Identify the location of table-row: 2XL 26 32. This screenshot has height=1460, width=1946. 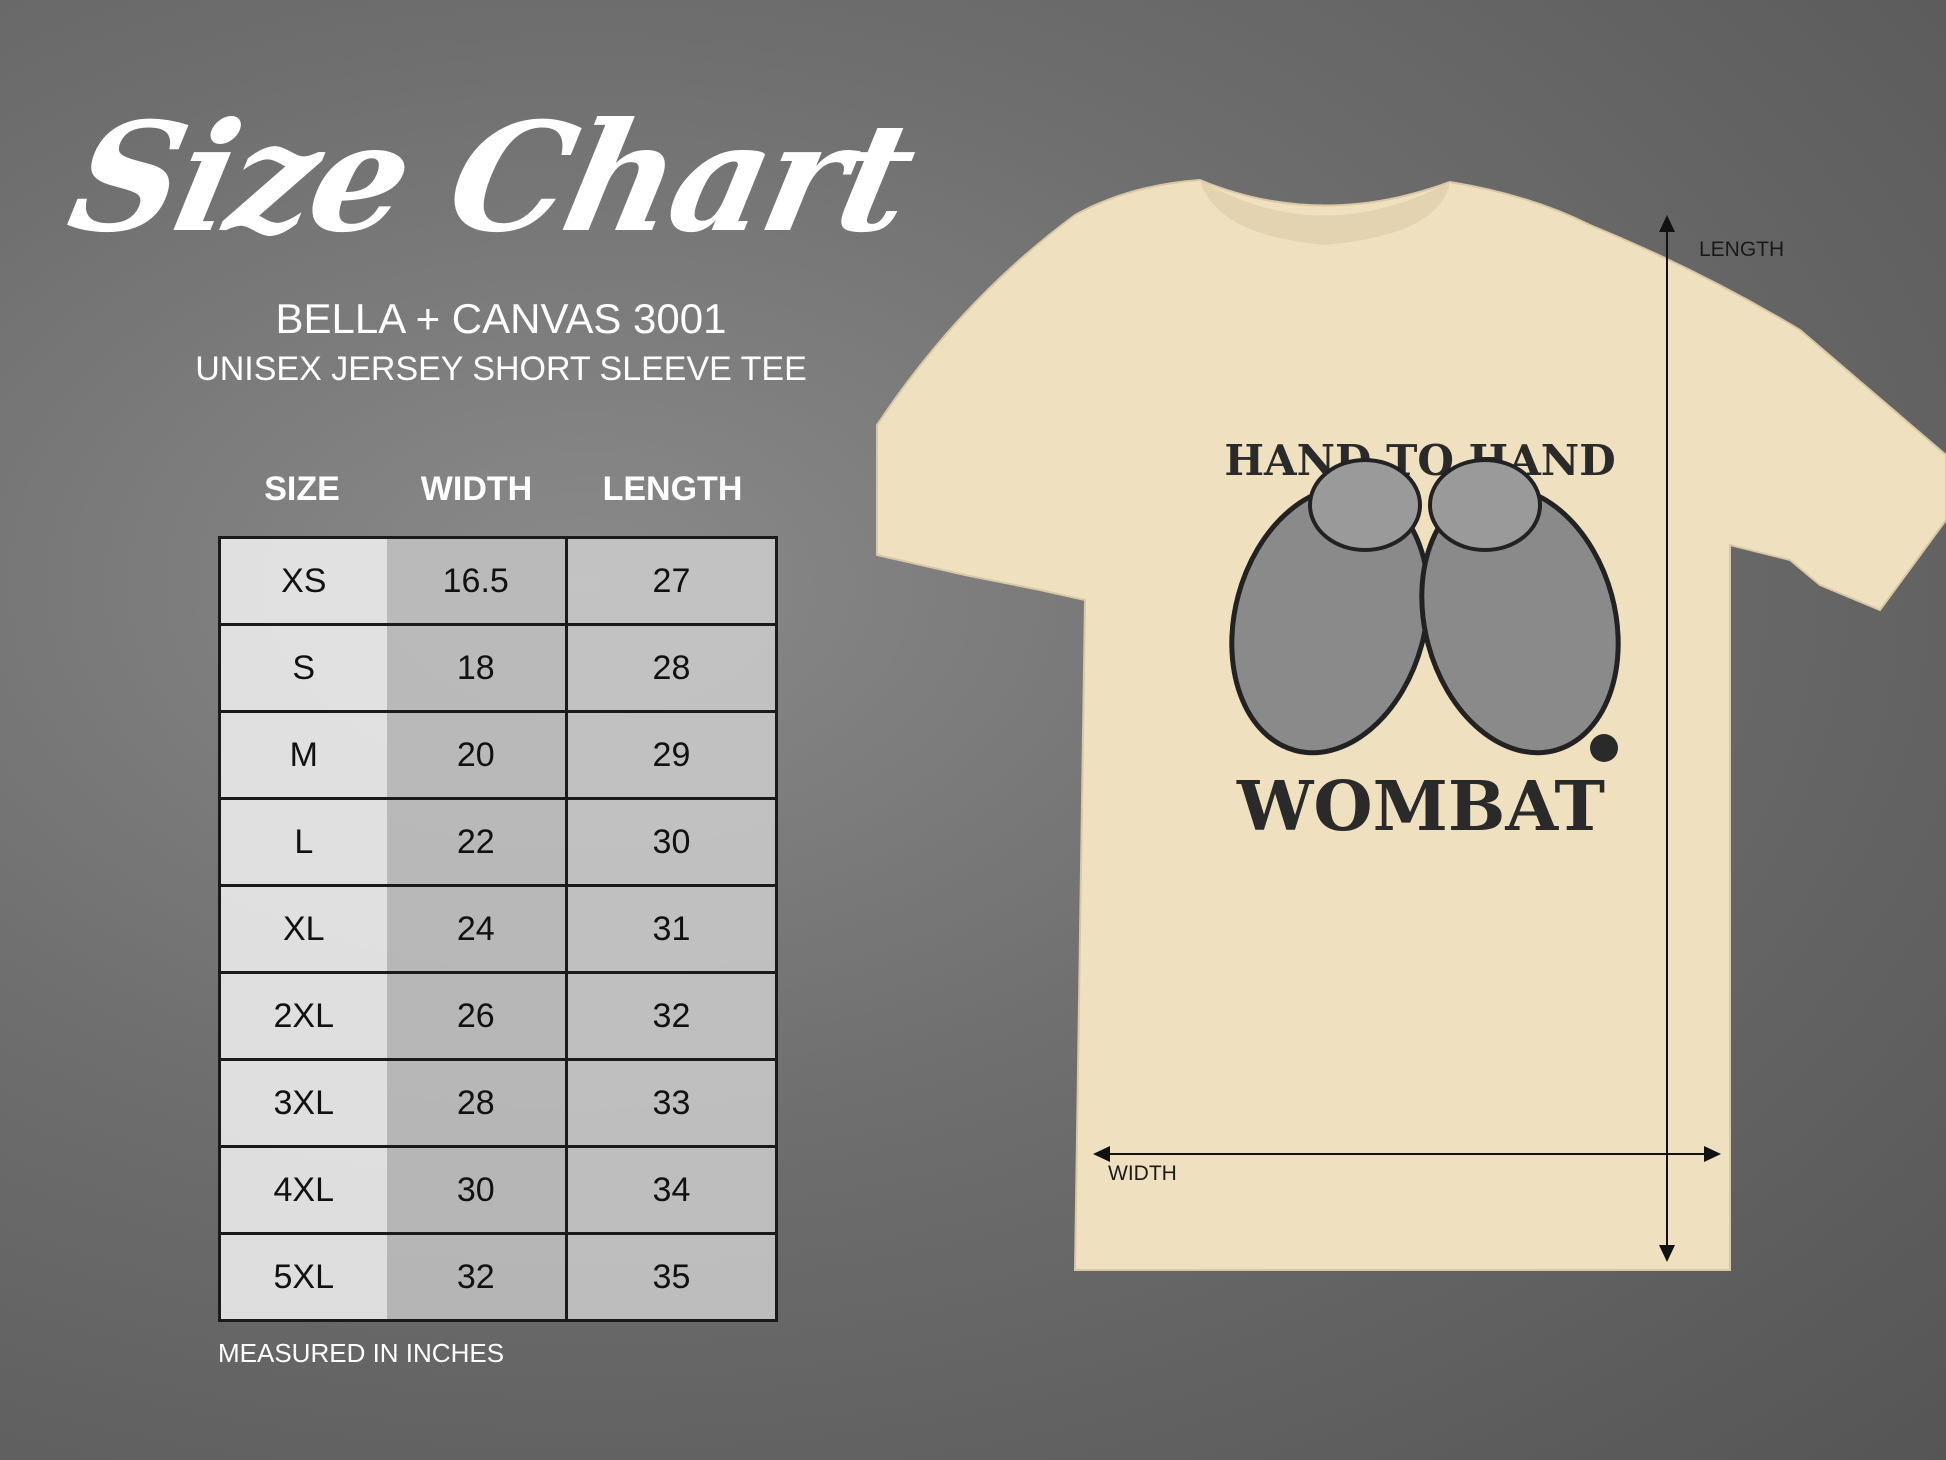
(498, 1016).